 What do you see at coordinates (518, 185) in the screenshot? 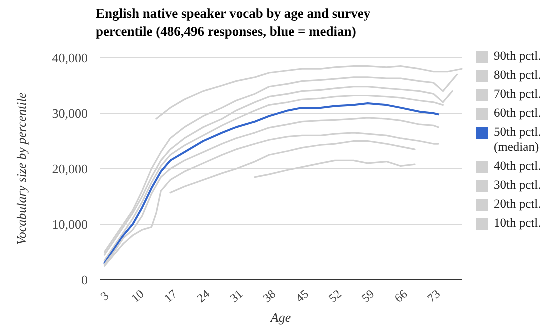
I see `legend-label: 30th pctl.` at bounding box center [518, 185].